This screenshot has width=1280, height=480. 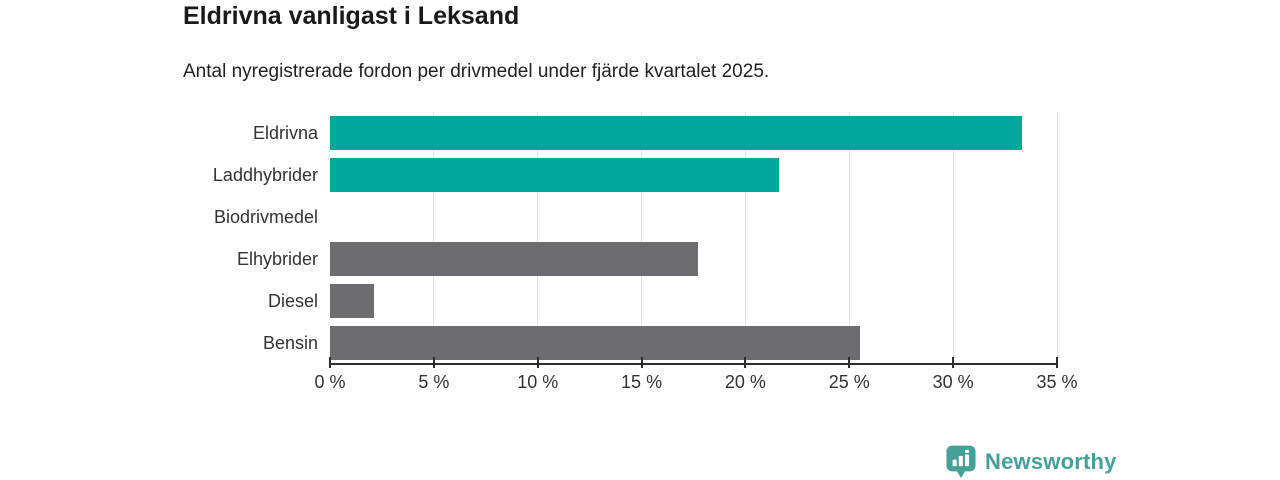 What do you see at coordinates (351, 16) in the screenshot?
I see `chart-title: Eldrivna vanligast i Leksand` at bounding box center [351, 16].